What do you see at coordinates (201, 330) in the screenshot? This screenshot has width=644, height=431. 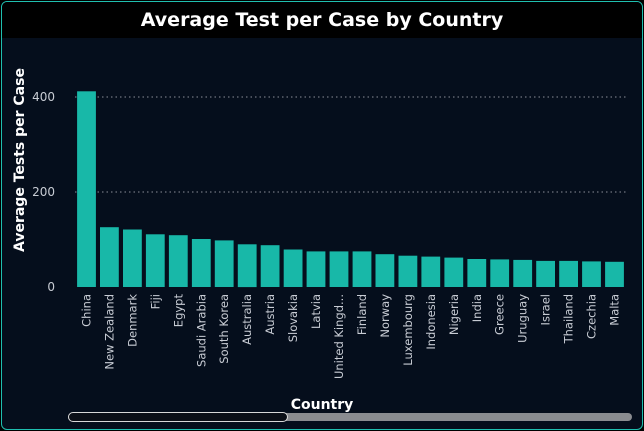 I see `x-tick-label: Saudi Arabia` at bounding box center [201, 330].